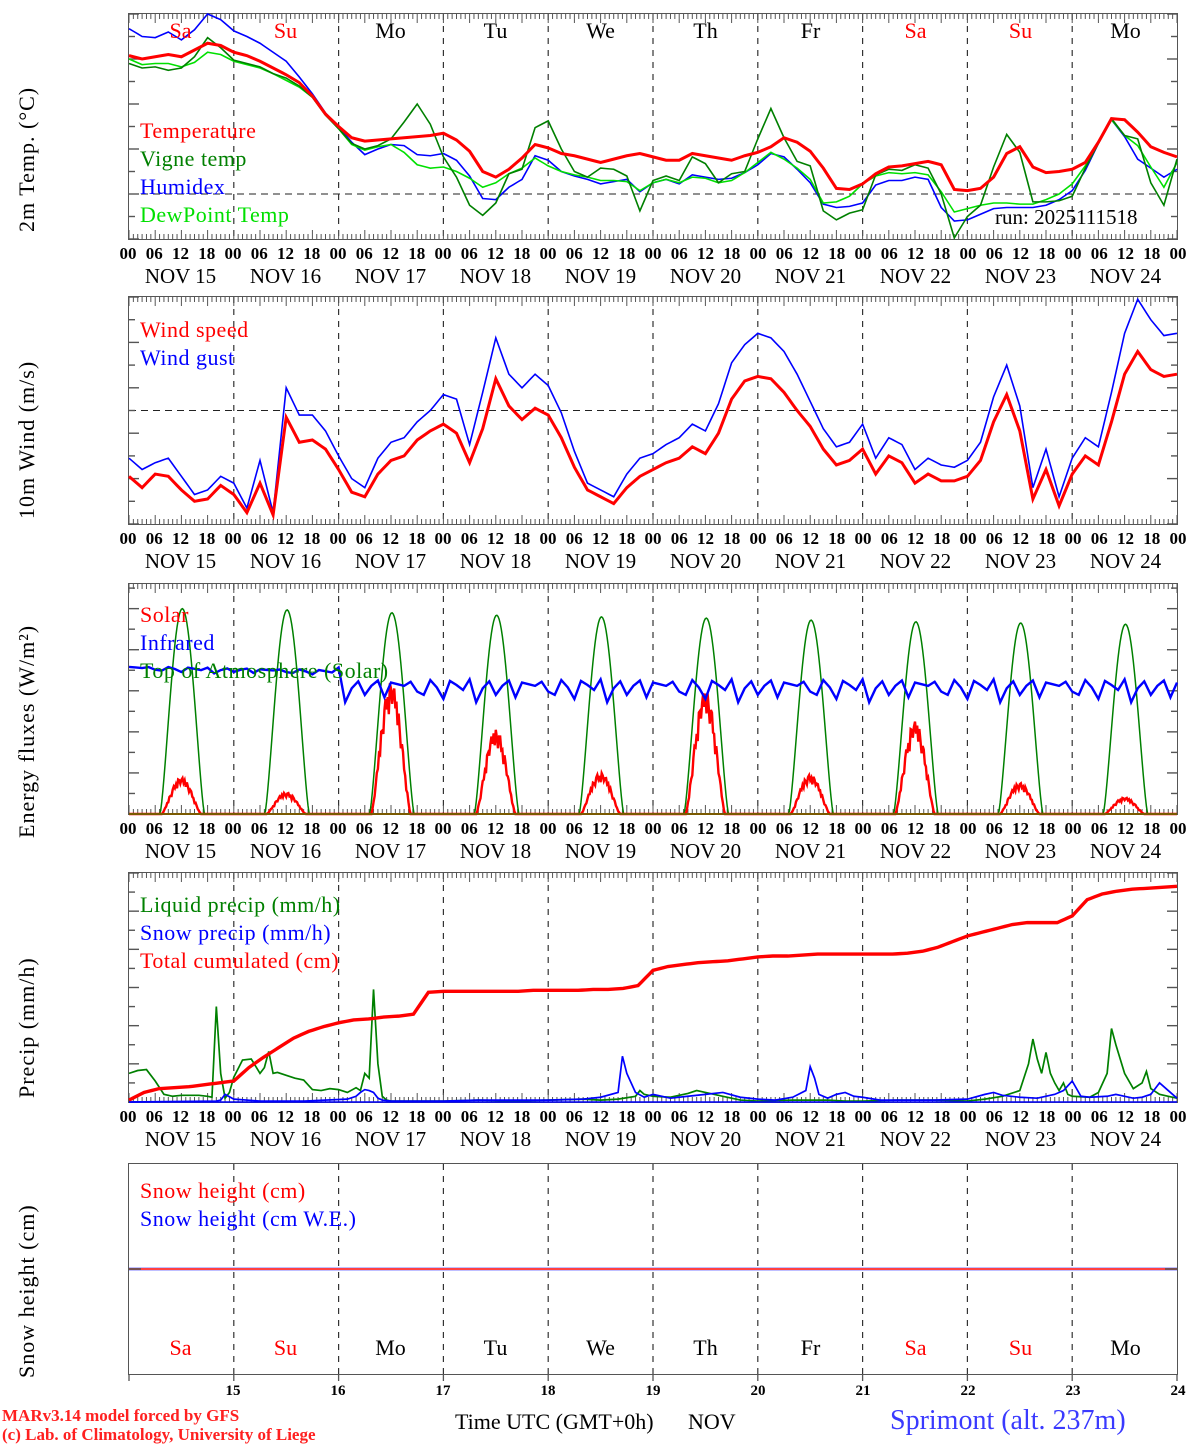  What do you see at coordinates (653, 1272) in the screenshot?
I see `plot-area-snowheight` at bounding box center [653, 1272].